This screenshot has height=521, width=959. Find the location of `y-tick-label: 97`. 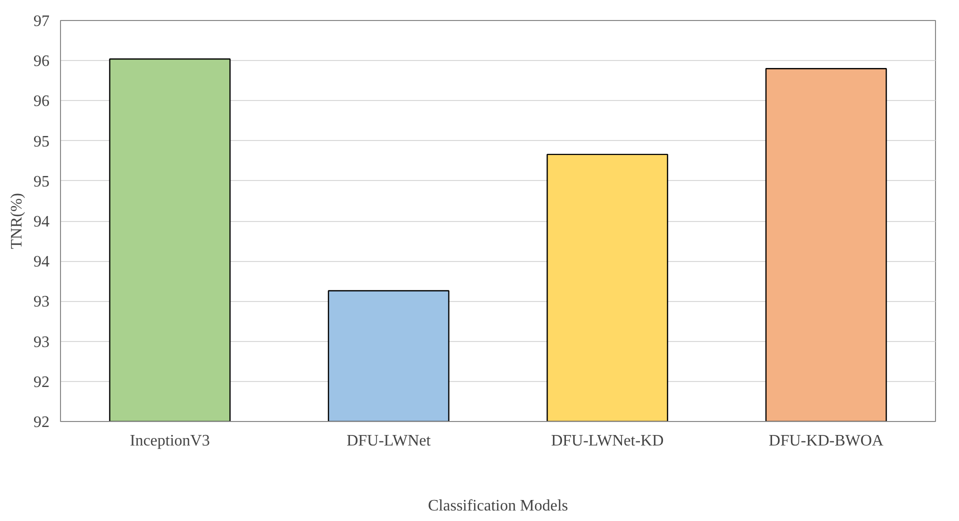

y-tick-label: 97 is located at coordinates (42, 21).